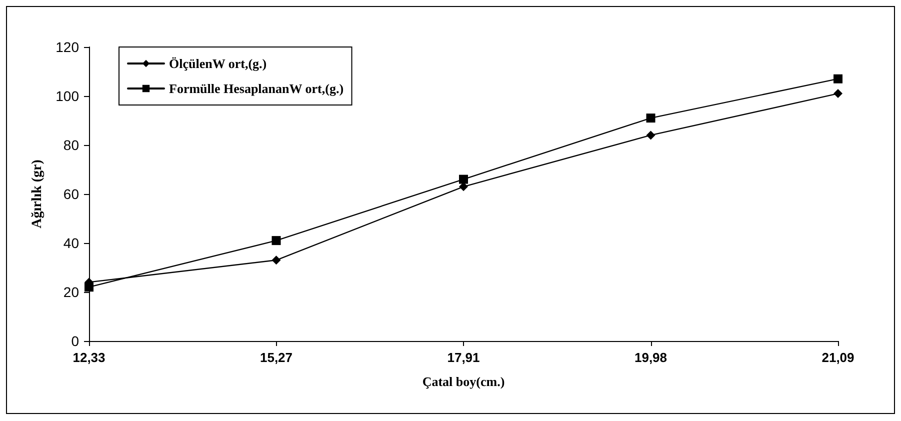  What do you see at coordinates (276, 357) in the screenshot?
I see `x-tick-label: 15,27` at bounding box center [276, 357].